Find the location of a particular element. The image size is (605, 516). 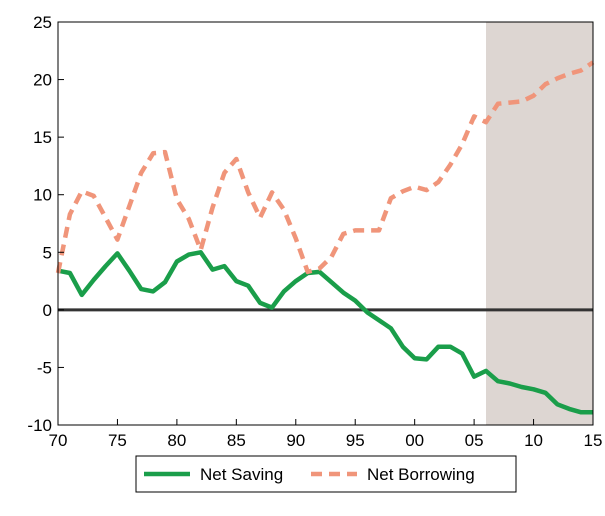

legend: Net Saving Net Borrowing is located at coordinates (326, 474).